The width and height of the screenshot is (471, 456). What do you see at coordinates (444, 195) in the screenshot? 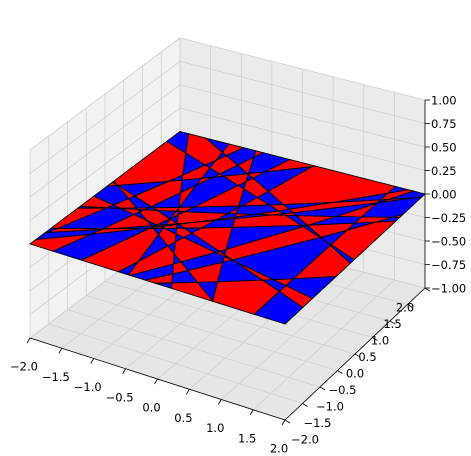
I see `z-tick-label: 0.00` at bounding box center [444, 195].